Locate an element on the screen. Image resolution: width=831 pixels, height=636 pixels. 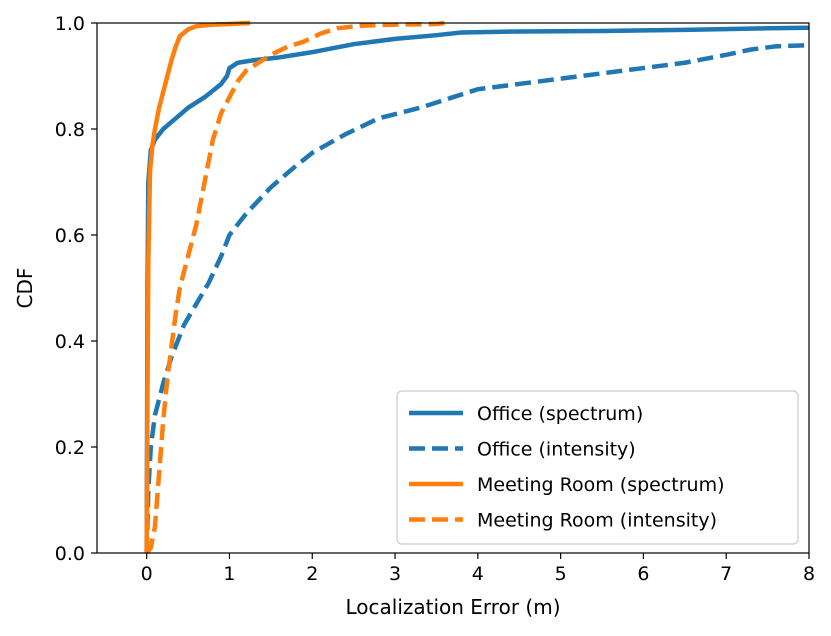
x-tick-label: 1 is located at coordinates (229, 574).